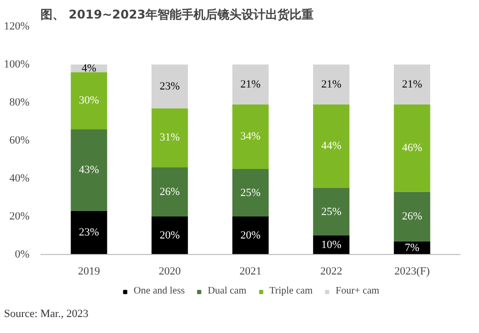  Describe the element at coordinates (251, 272) in the screenshot. I see `x-tick-label: 2021` at that location.